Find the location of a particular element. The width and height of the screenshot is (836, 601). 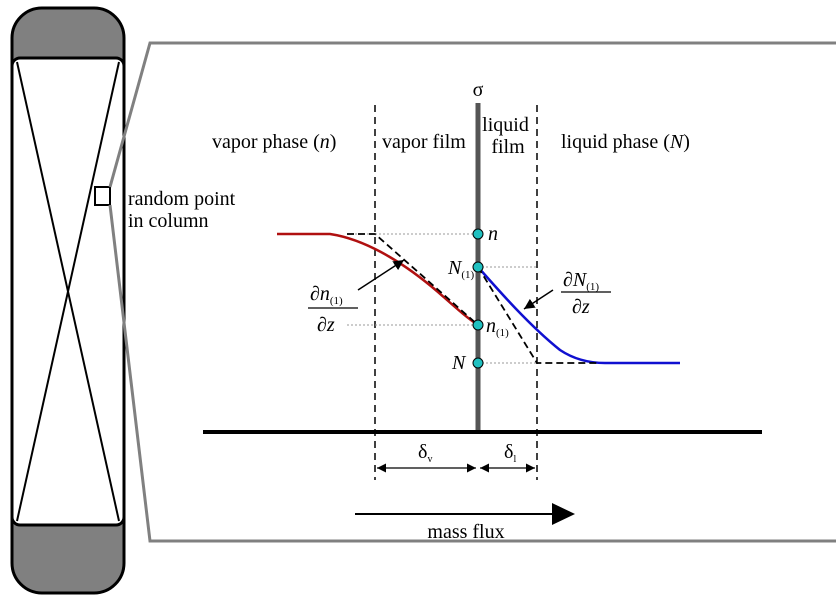

liquid-film-linear-approx is located at coordinates (538, 315).